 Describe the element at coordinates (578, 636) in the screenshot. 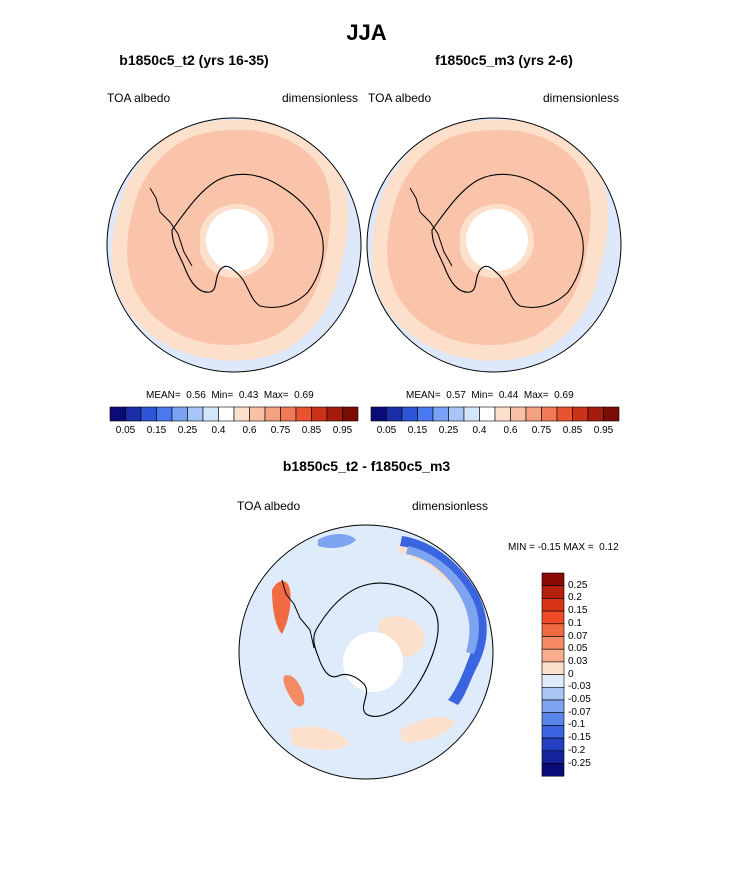

I see `diff-colorbar-tick-label: 0.07` at that location.